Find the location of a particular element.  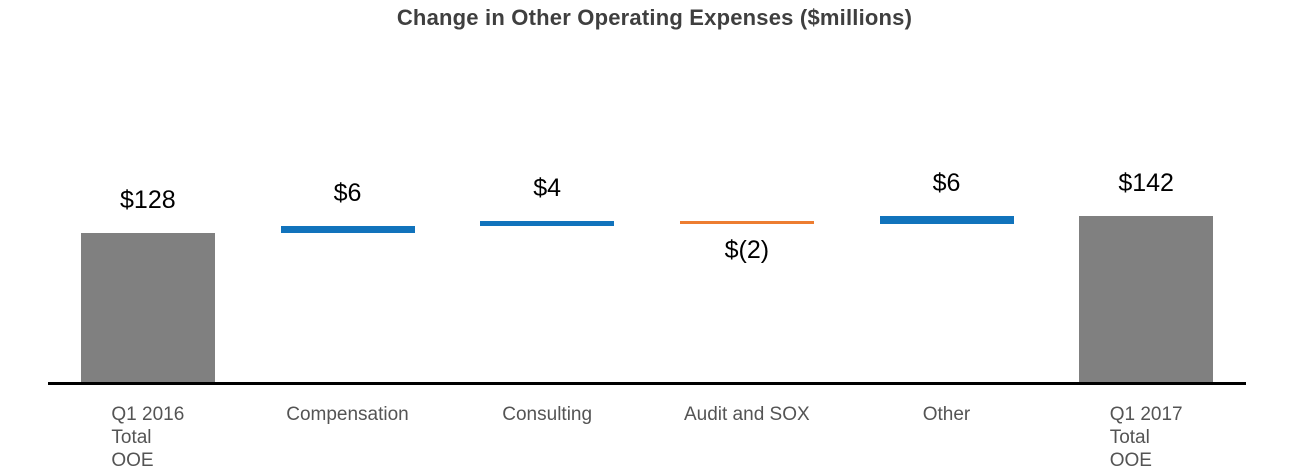

value-label-compensation: $6 is located at coordinates (347, 192).